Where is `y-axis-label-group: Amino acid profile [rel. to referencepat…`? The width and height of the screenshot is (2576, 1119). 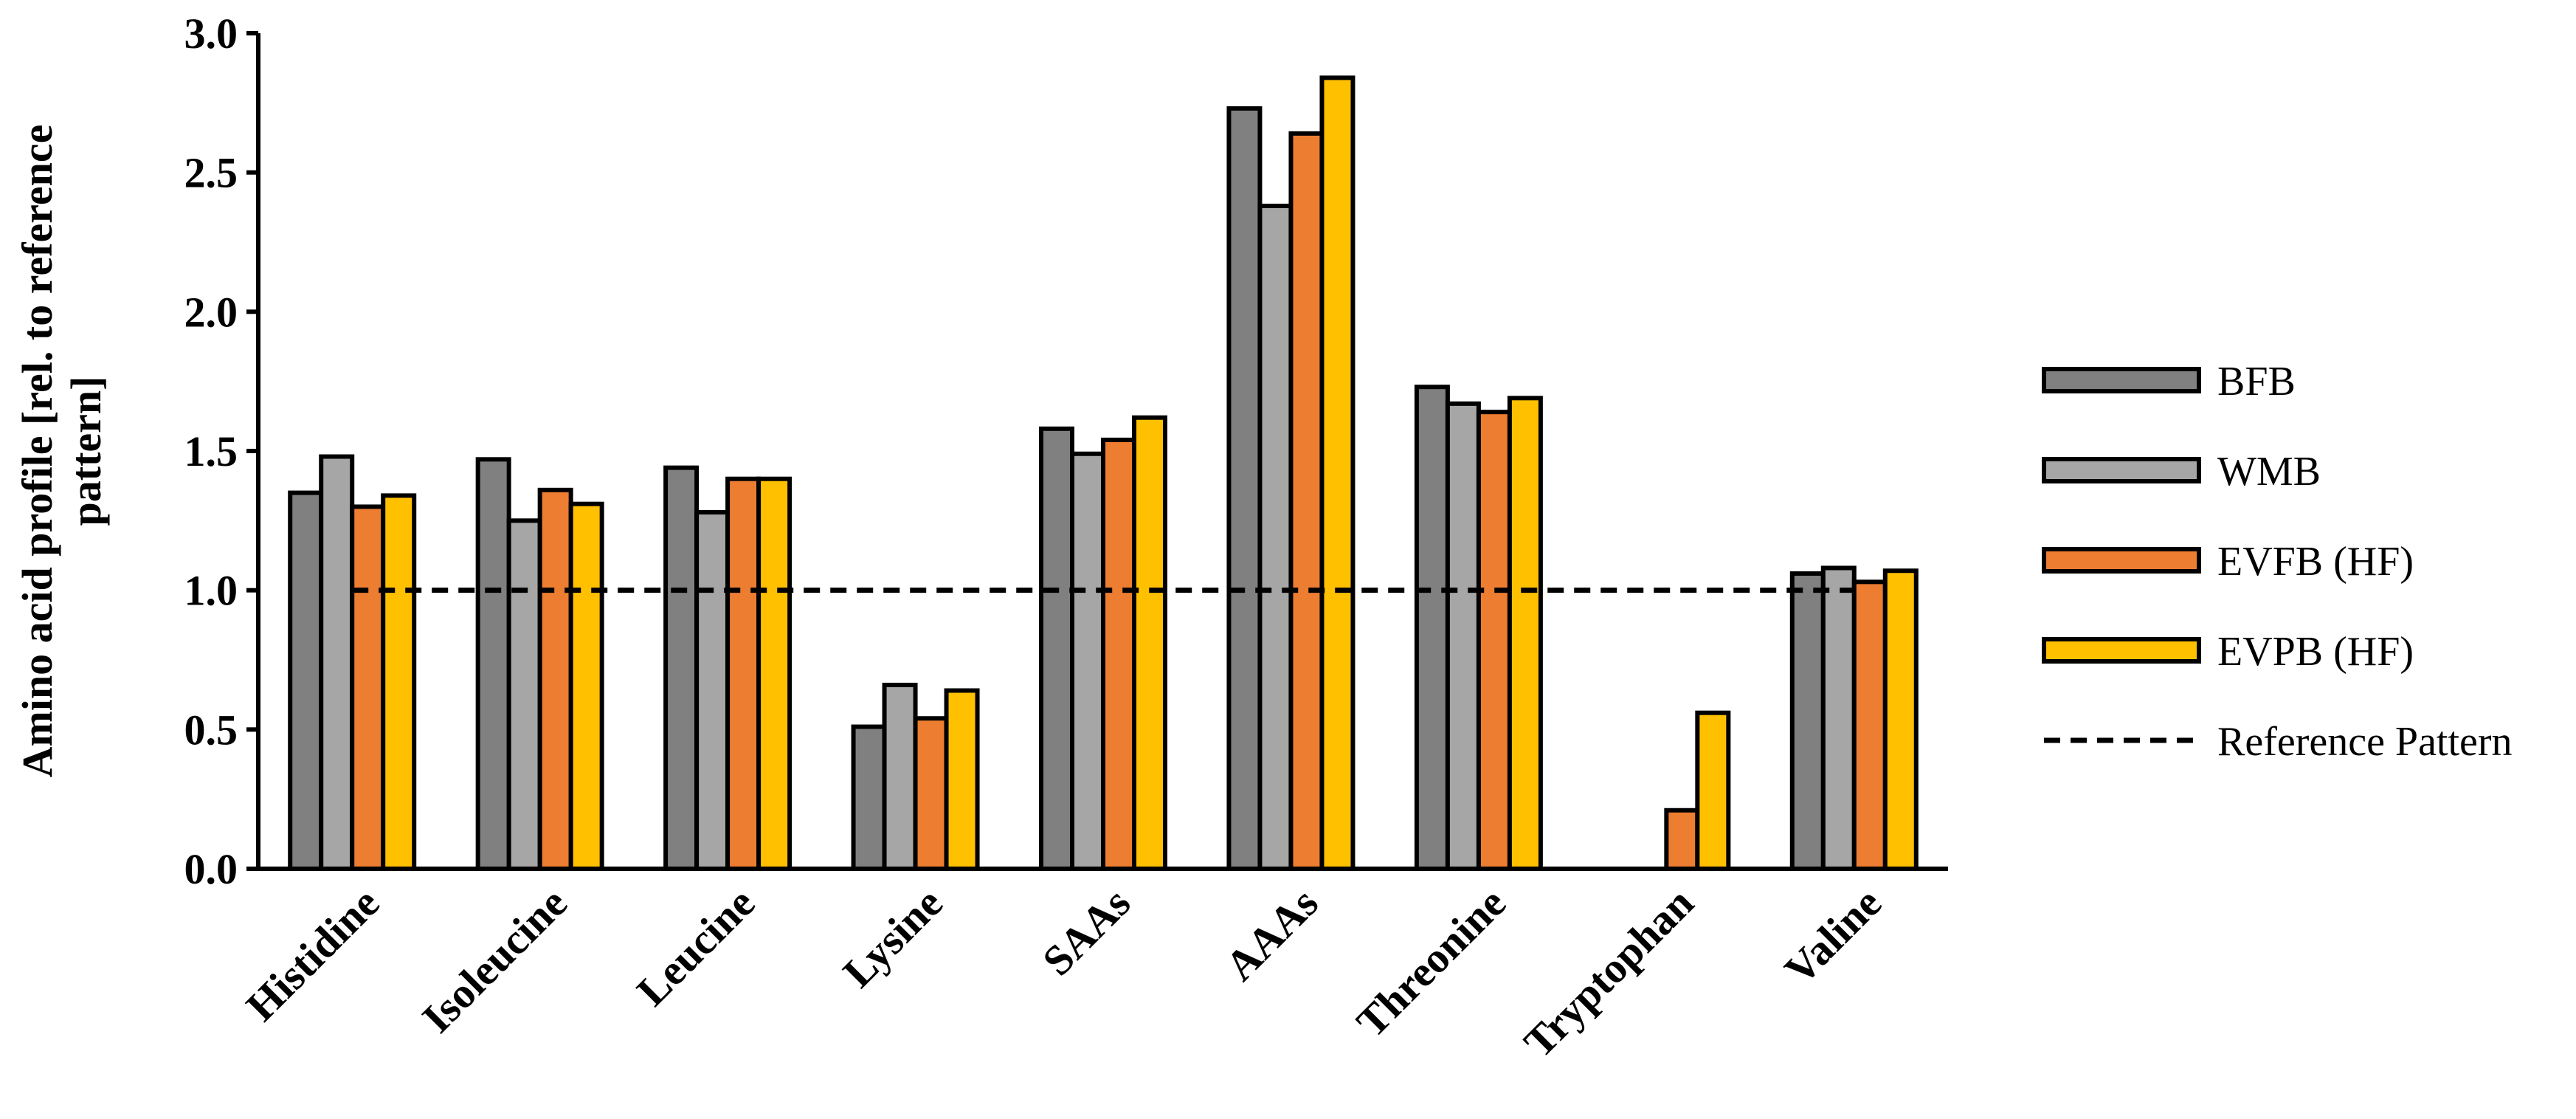 y-axis-label-group: Amino acid profile [rel. to referencepat… is located at coordinates (61, 451).